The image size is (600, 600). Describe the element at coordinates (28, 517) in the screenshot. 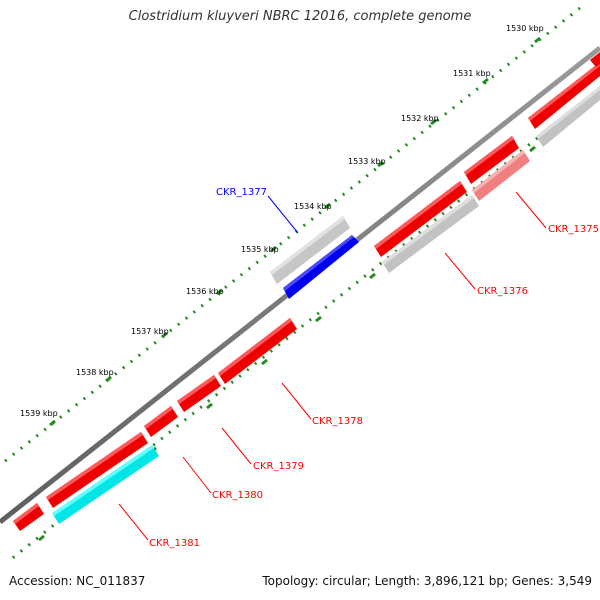

I see `gene-left-edge` at that location.